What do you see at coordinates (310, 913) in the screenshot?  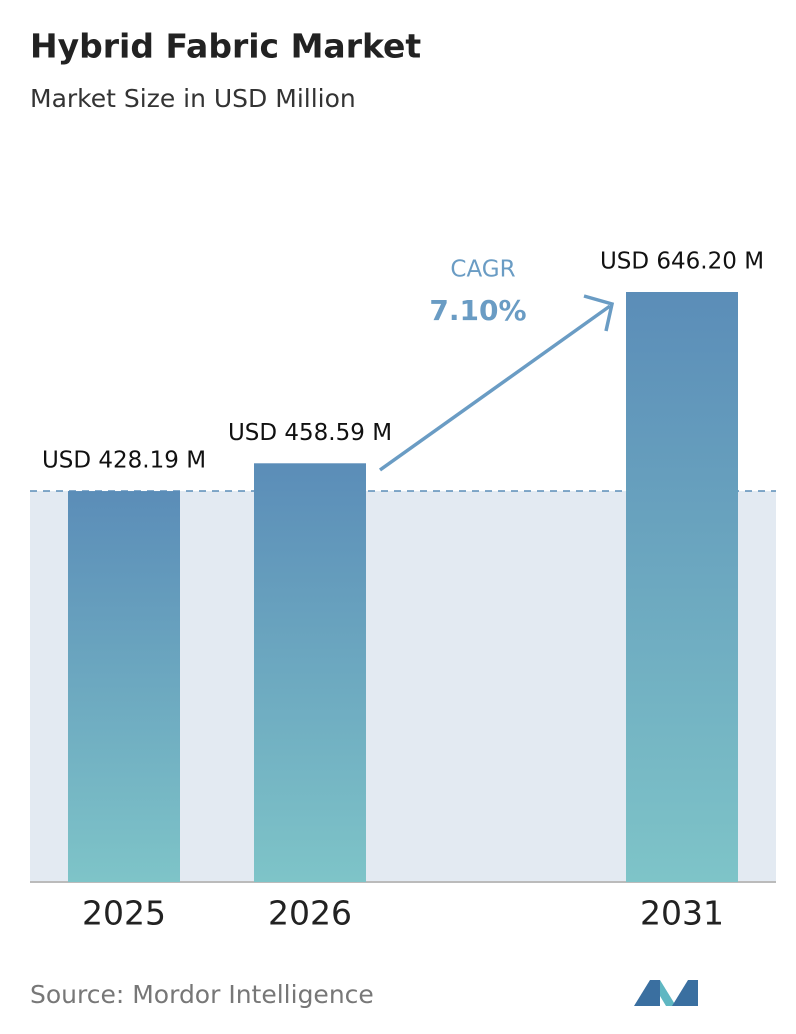 I see `x-tick-label: 2026` at bounding box center [310, 913].